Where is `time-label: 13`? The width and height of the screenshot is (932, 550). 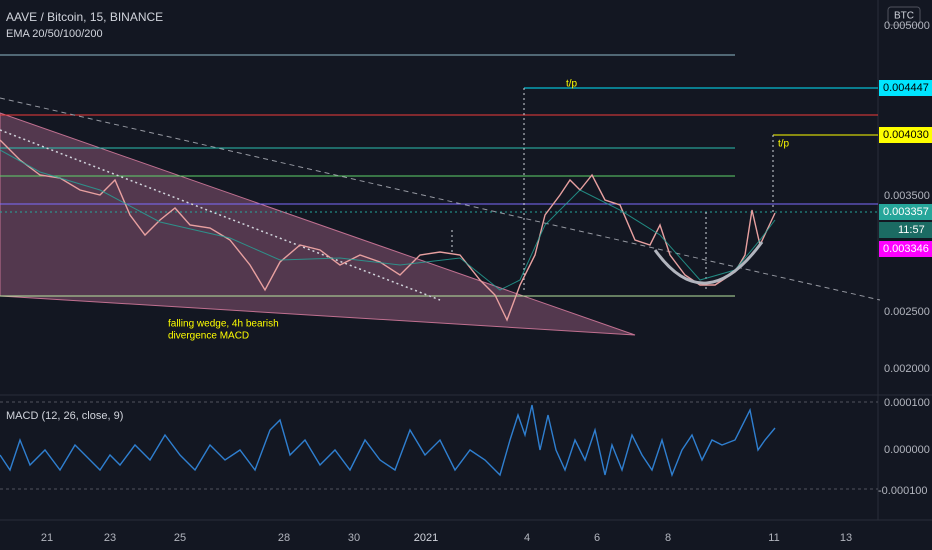 time-label: 13 is located at coordinates (846, 538).